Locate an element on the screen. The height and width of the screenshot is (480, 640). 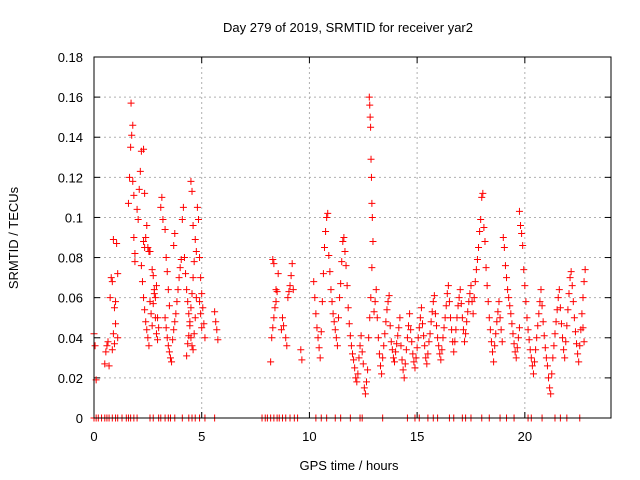
x-tick-label: 15 is located at coordinates (417, 436).